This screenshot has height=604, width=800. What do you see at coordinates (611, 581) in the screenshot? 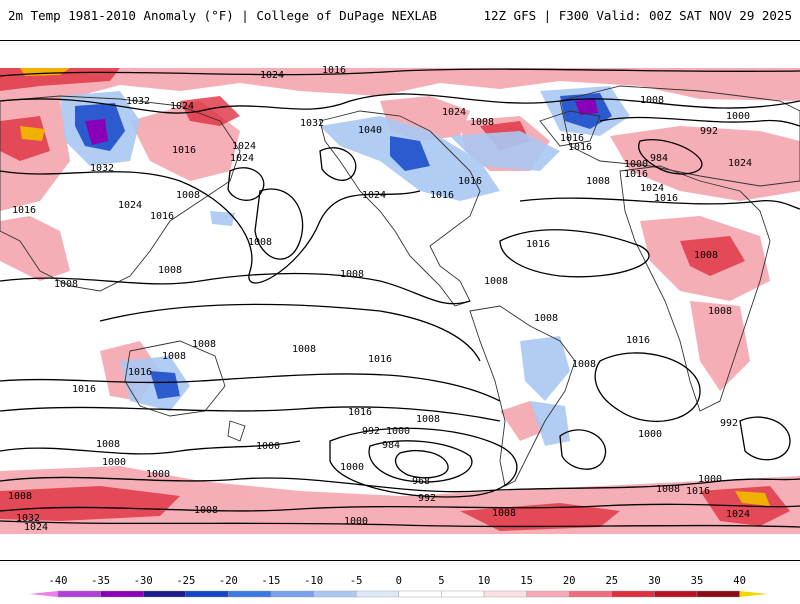
I see `colorbar-tick-label: 25` at bounding box center [611, 581].